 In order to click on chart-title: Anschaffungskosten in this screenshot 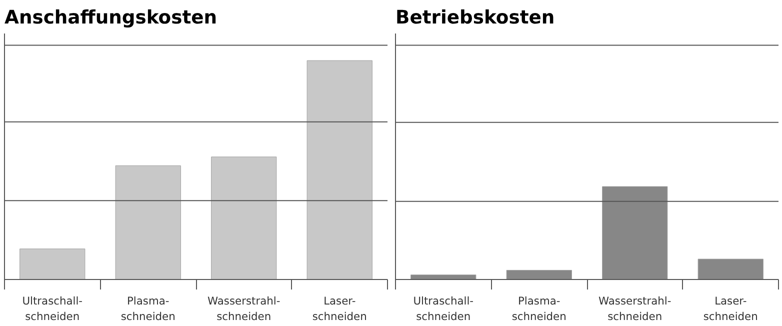, I will do `click(111, 18)`.